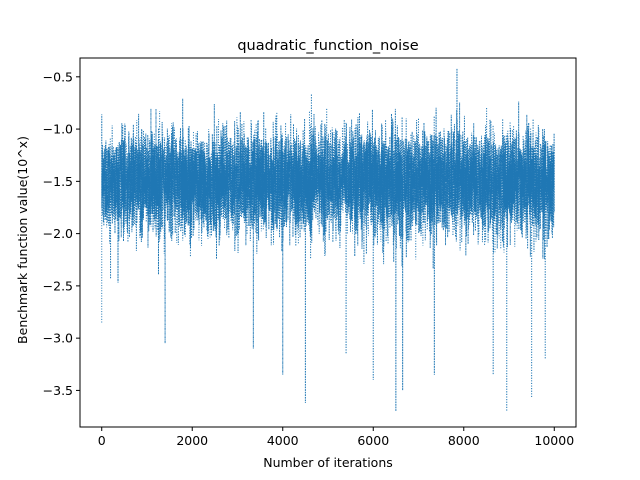  What do you see at coordinates (58, 390) in the screenshot?
I see `y-tick-label: −3.5` at bounding box center [58, 390].